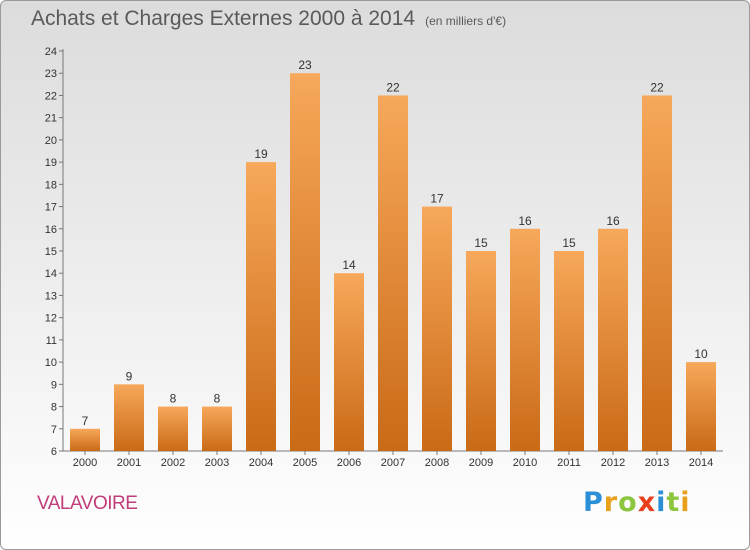  Describe the element at coordinates (628, 502) in the screenshot. I see `logo-letter: o` at that location.